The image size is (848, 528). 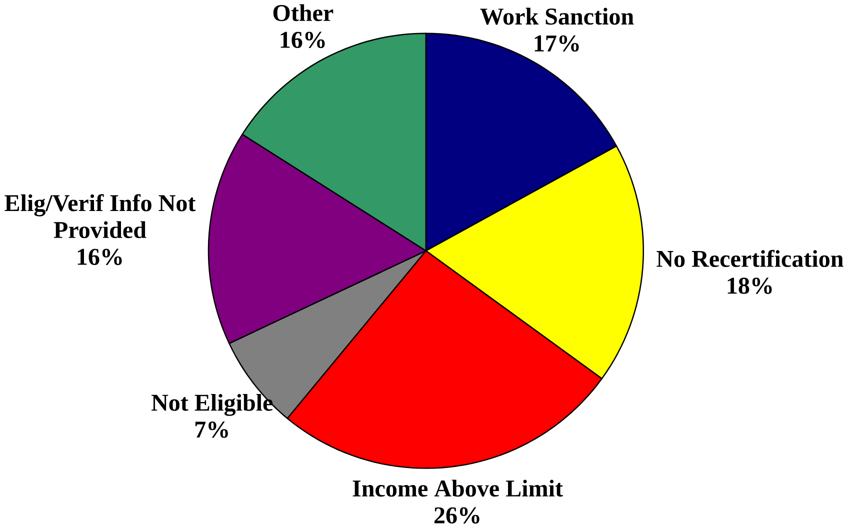 I want to click on data-label: 26%, so click(x=457, y=515).